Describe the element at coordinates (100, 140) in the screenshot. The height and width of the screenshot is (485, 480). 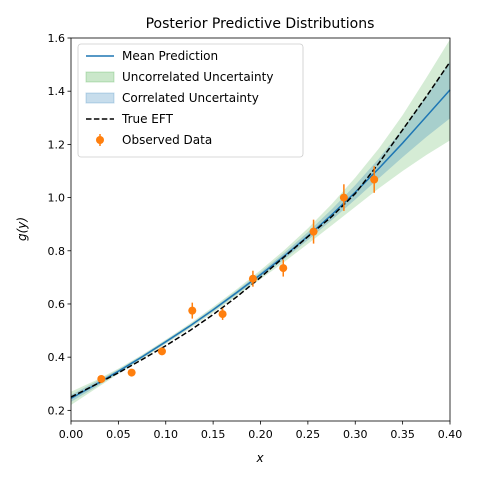
I see `legend-swatch-observed-data` at that location.